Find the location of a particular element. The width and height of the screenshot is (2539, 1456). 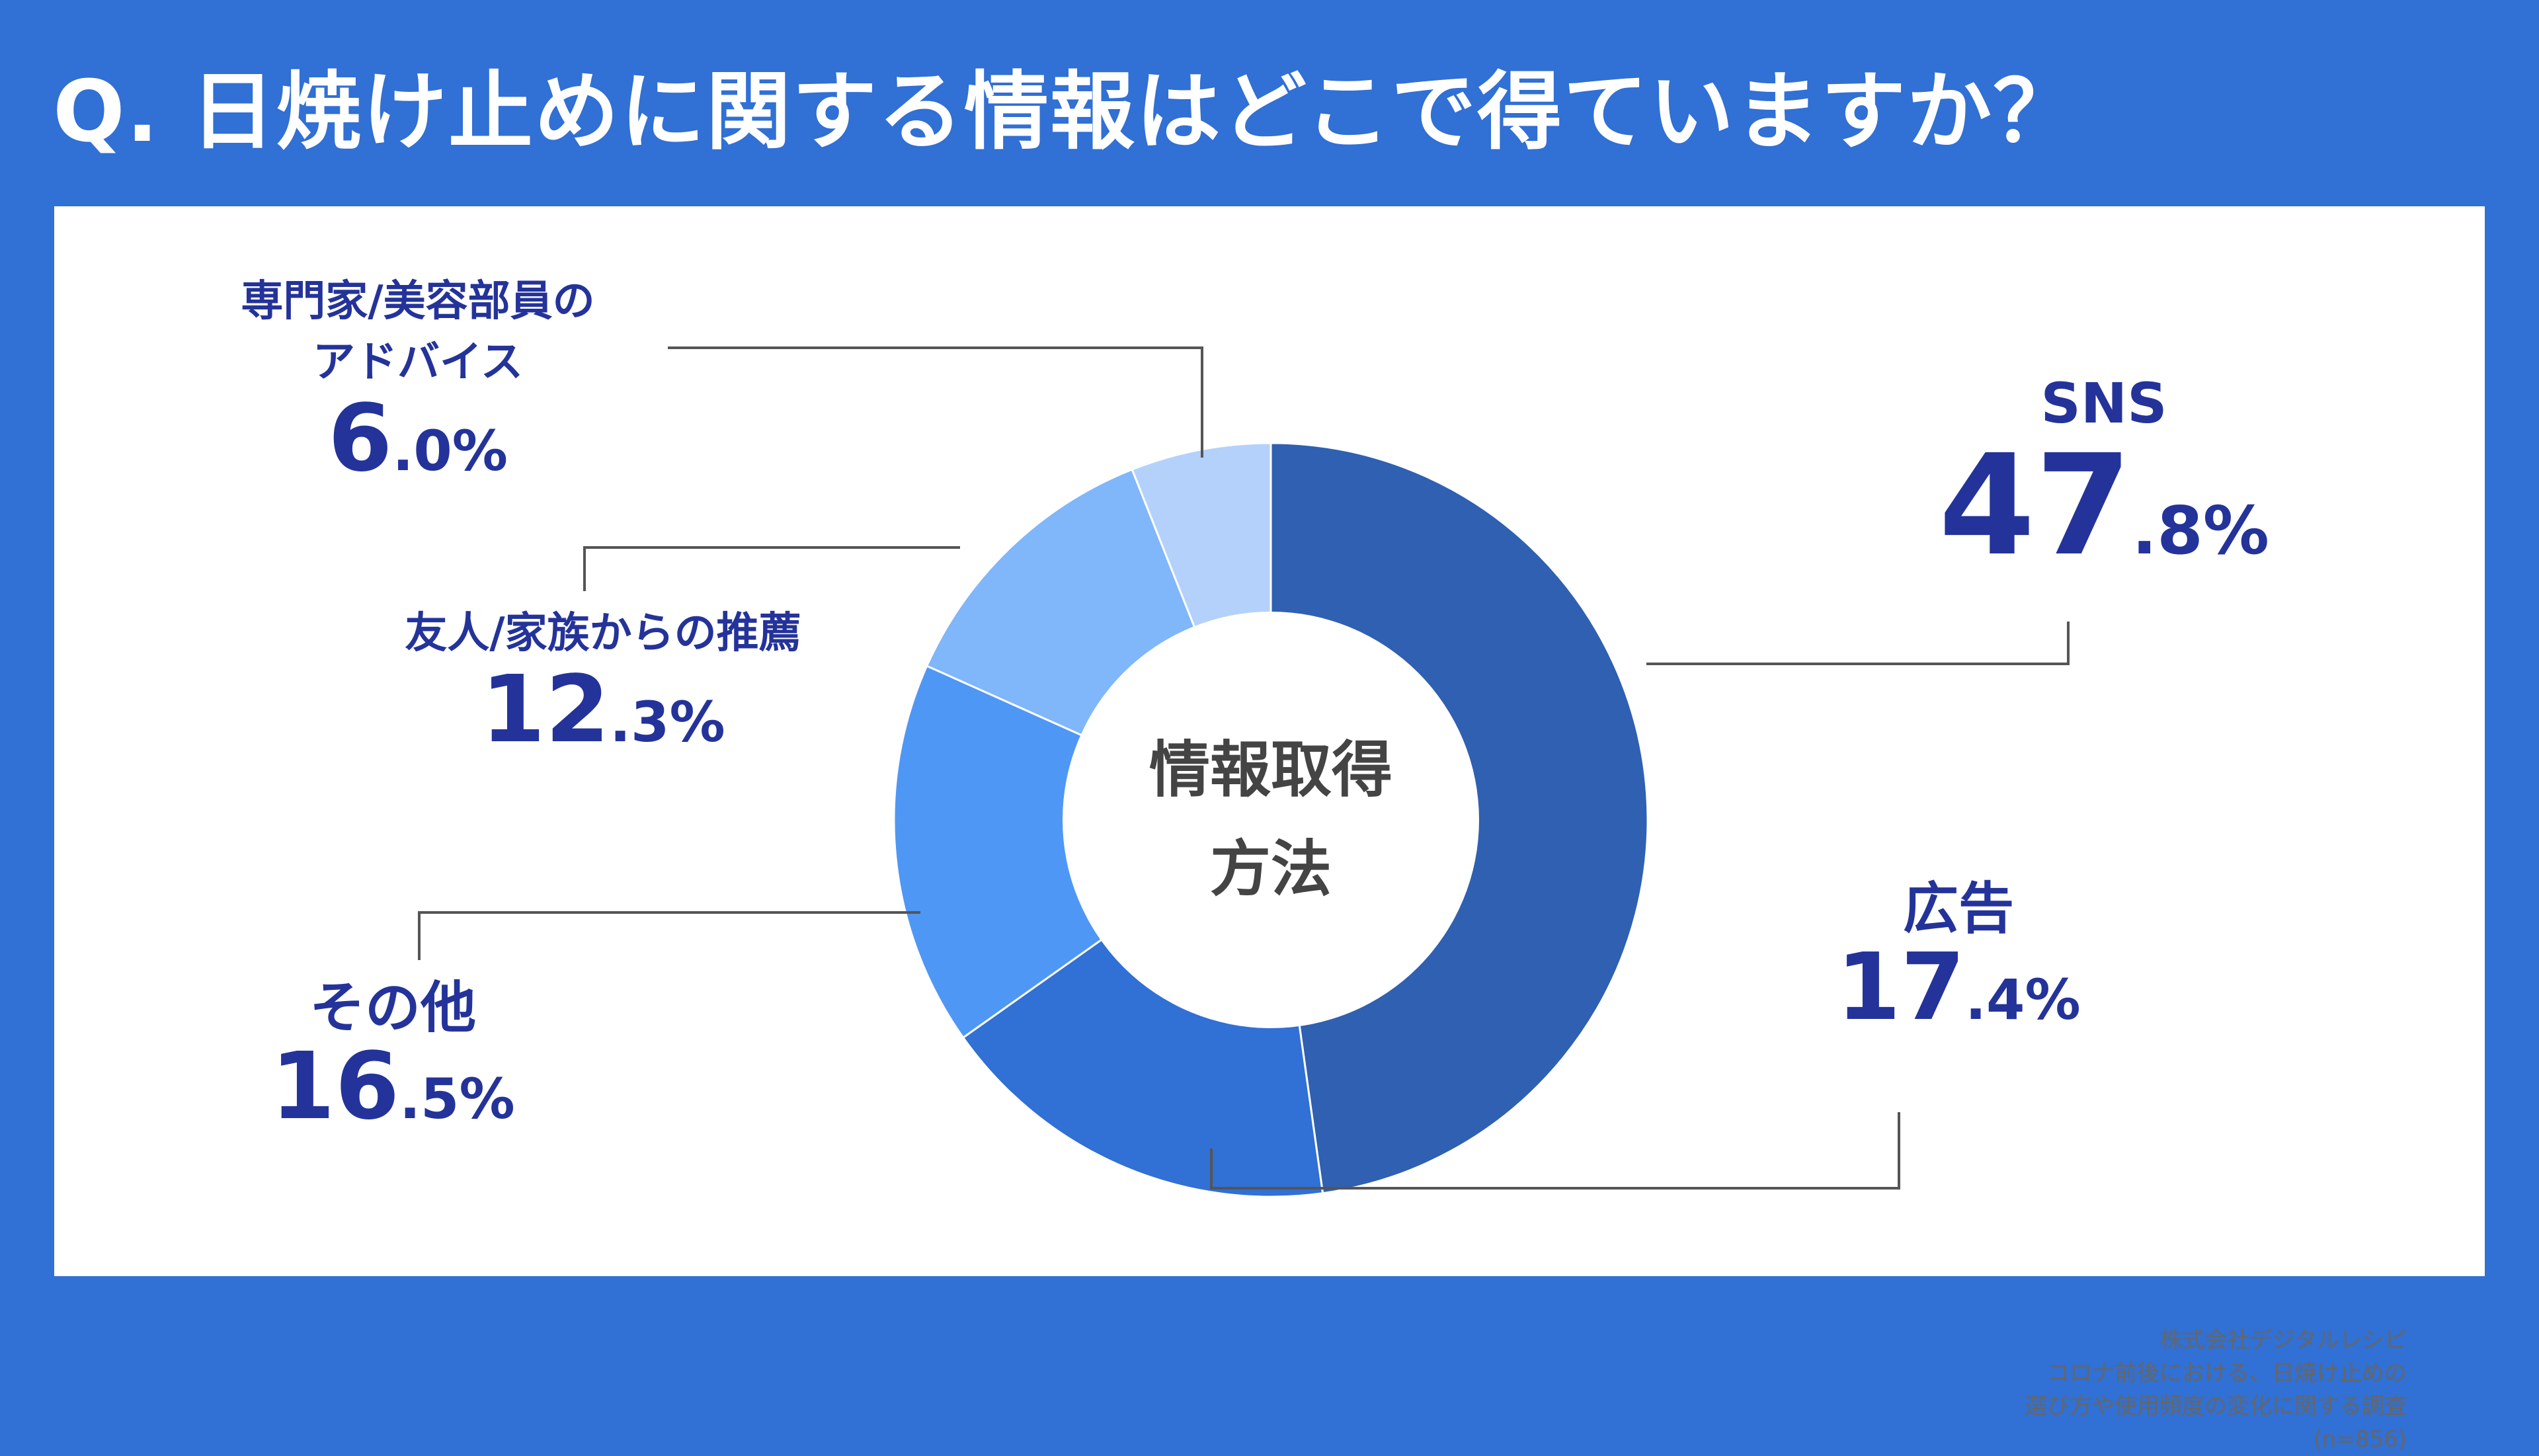

percentage-int: 12 is located at coordinates (545, 710).